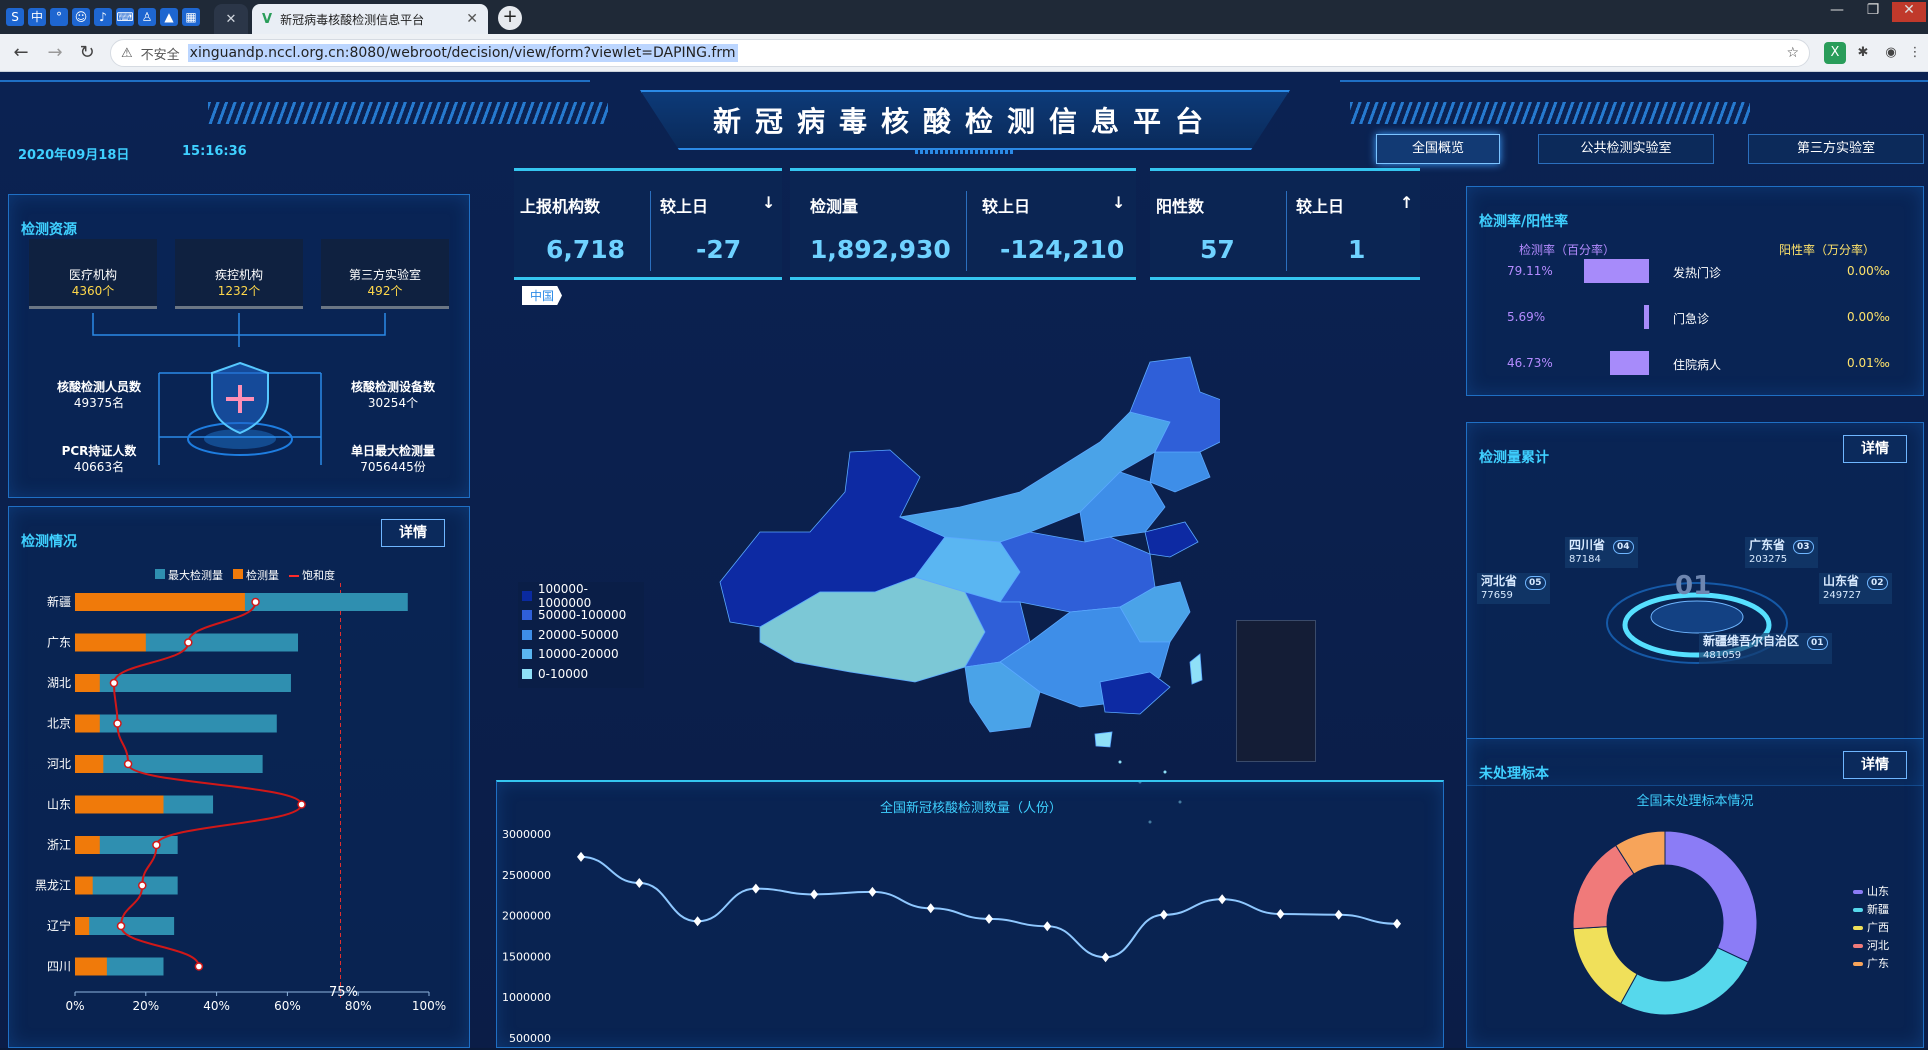 This screenshot has width=1928, height=1050. Describe the element at coordinates (408, 113) in the screenshot. I see `header-stripes-left` at that location.